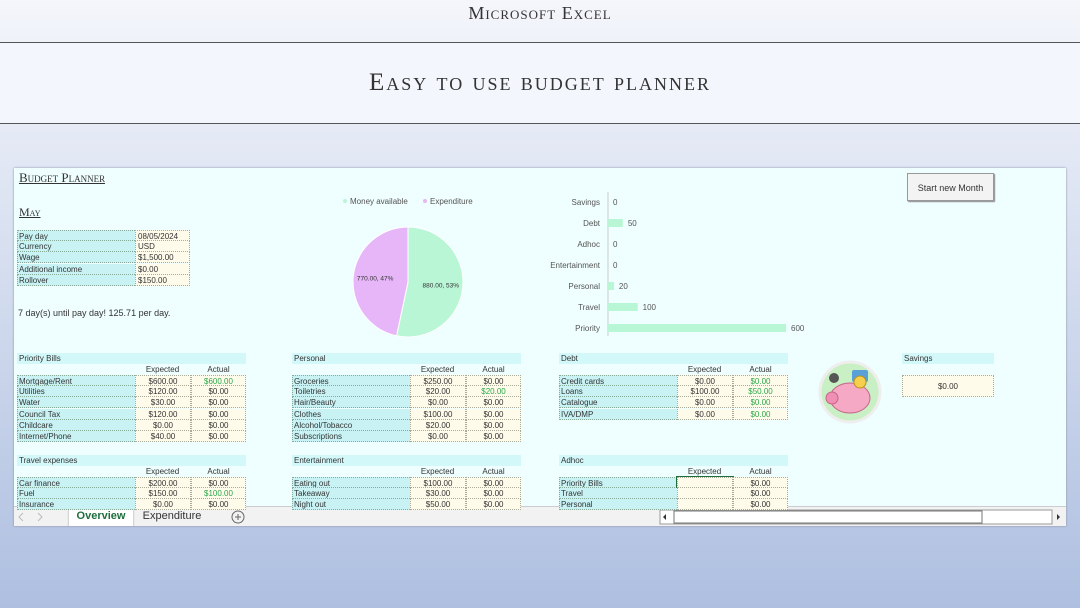 This screenshot has height=608, width=1080. Describe the element at coordinates (632, 223) in the screenshot. I see `bar-value: 50` at that location.